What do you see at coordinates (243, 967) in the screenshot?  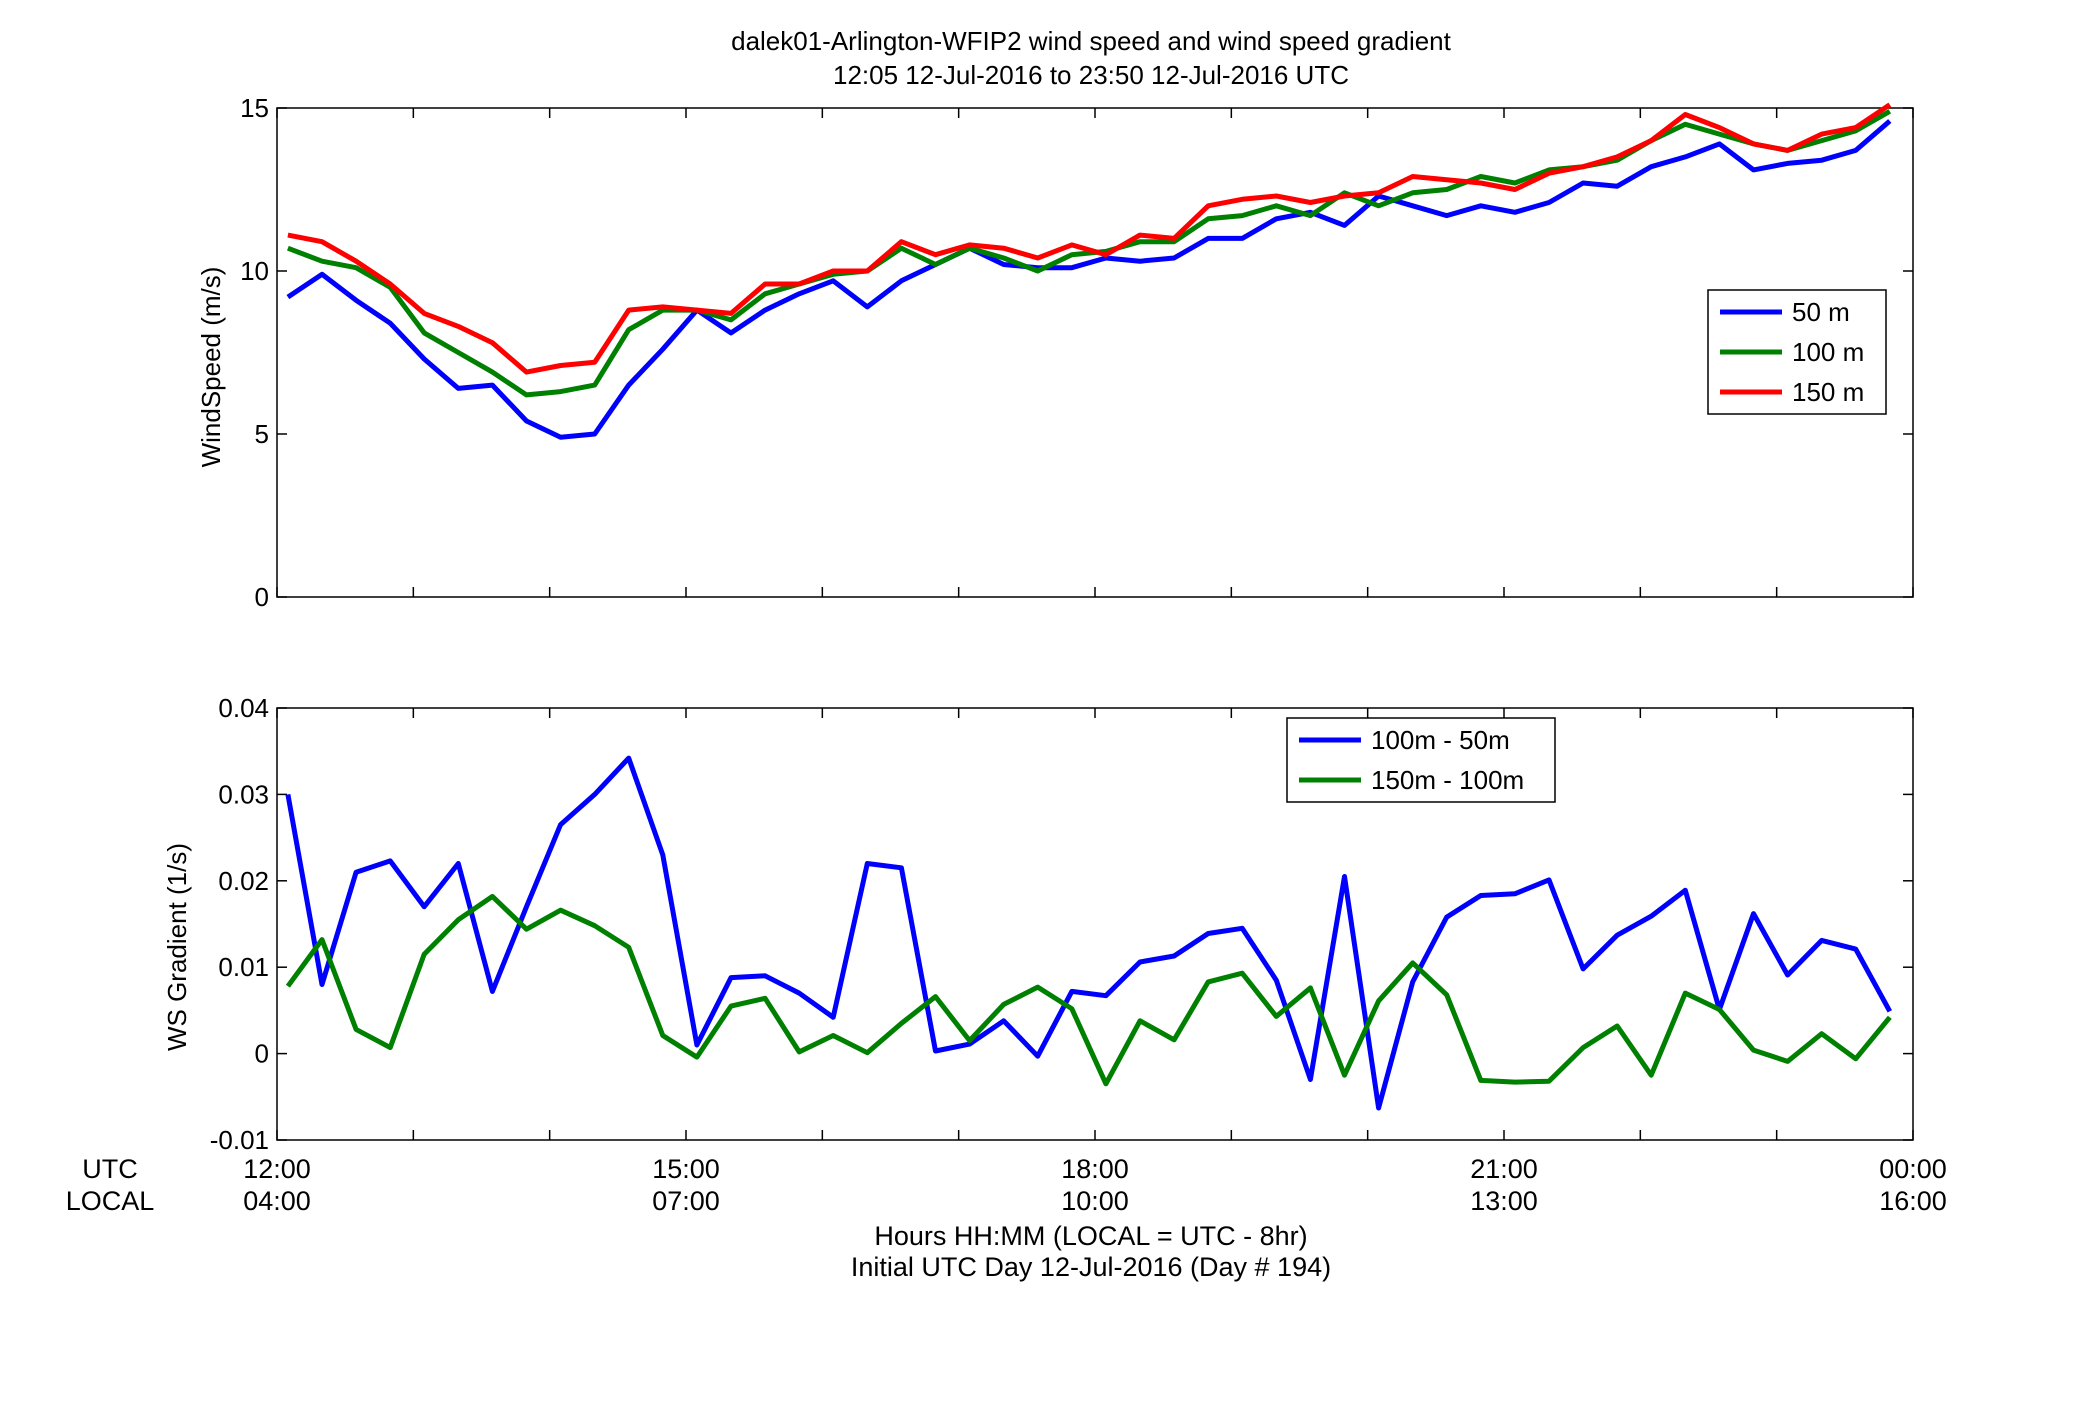 I see `gradient-y-tick-label: 0.01` at bounding box center [243, 967].